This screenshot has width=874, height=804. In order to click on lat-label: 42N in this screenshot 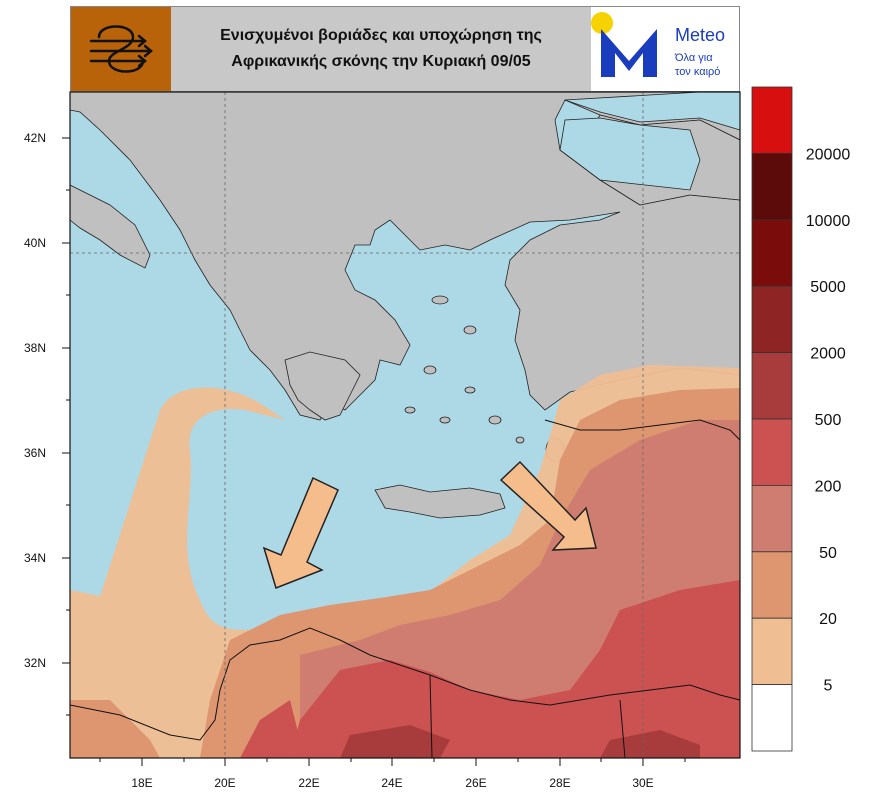, I will do `click(35, 138)`.